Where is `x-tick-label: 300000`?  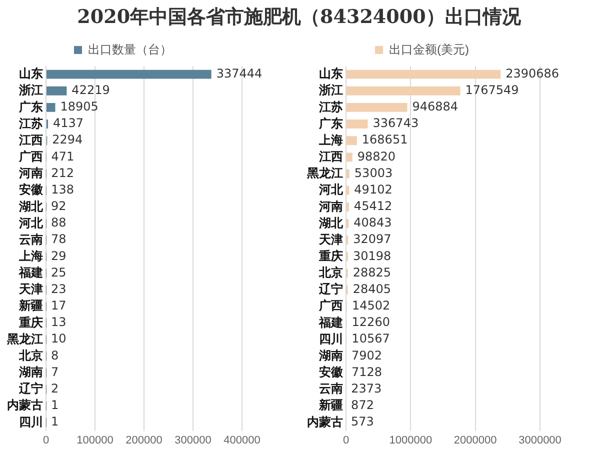
x-tick-label: 300000 is located at coordinates (193, 440).